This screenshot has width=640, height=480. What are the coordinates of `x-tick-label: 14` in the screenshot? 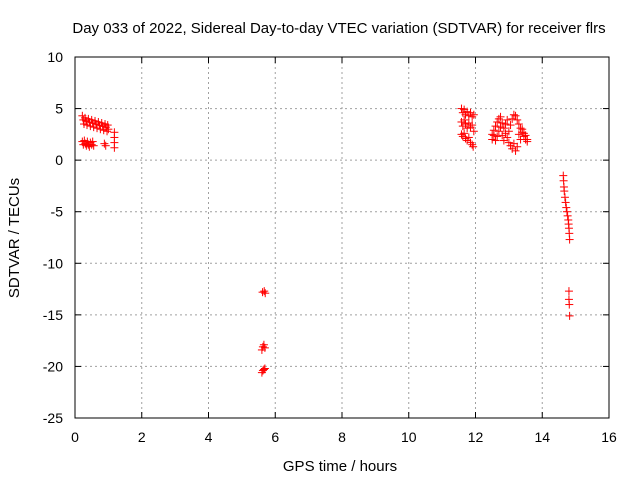 It's located at (542, 437).